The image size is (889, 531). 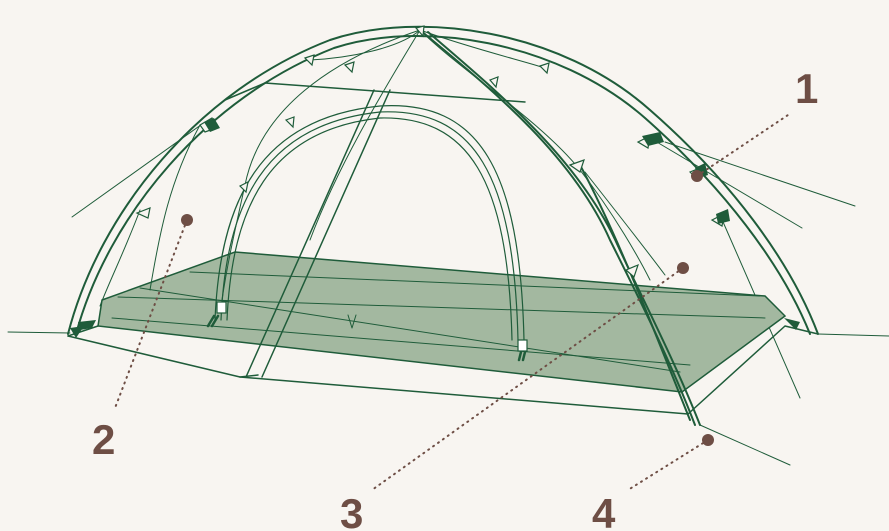 What do you see at coordinates (527, 379) in the screenshot?
I see `callout-3-leader` at bounding box center [527, 379].